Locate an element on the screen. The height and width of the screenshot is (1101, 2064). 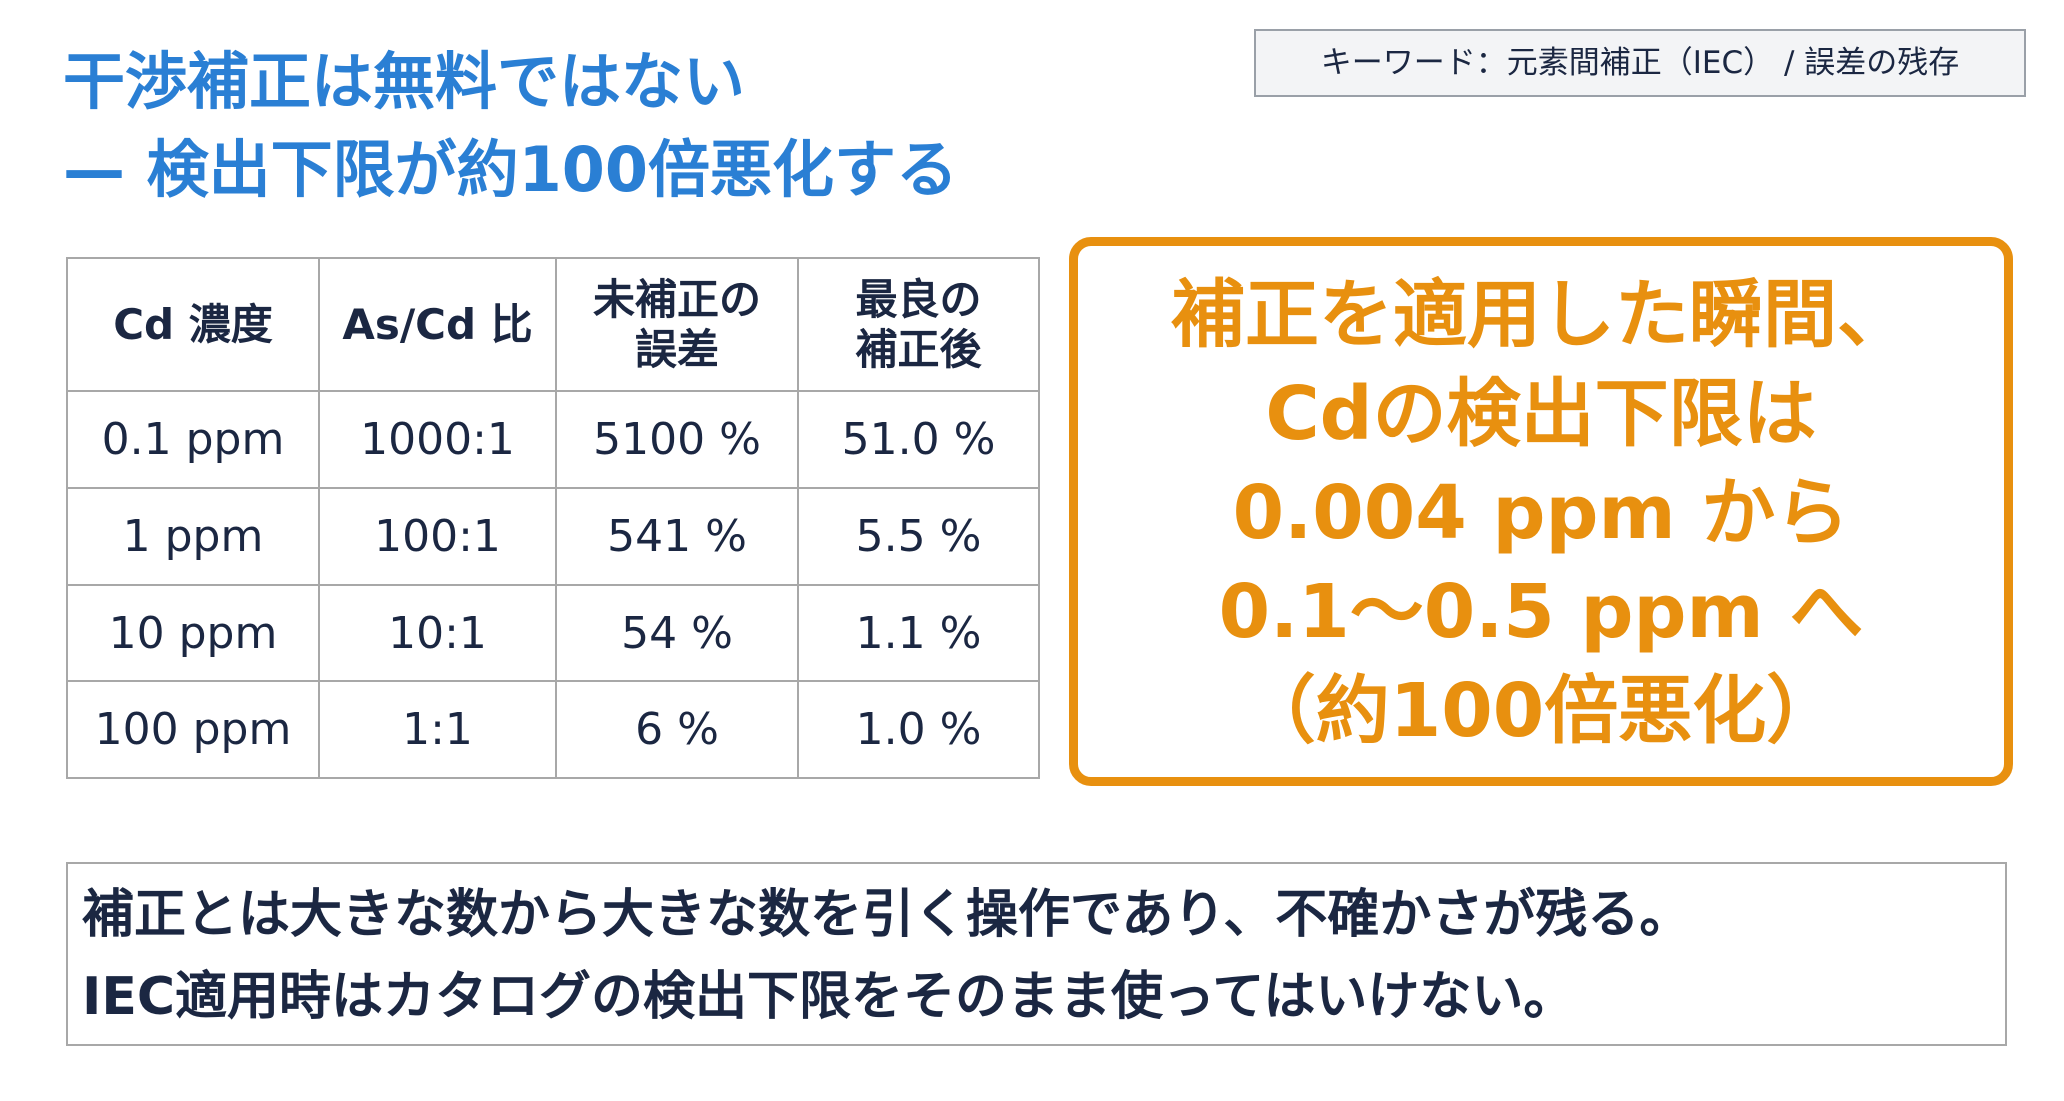
summary-line: IEC適用時はカタログの検出下限をそのまま使ってはいけない。 is located at coordinates (829, 997).